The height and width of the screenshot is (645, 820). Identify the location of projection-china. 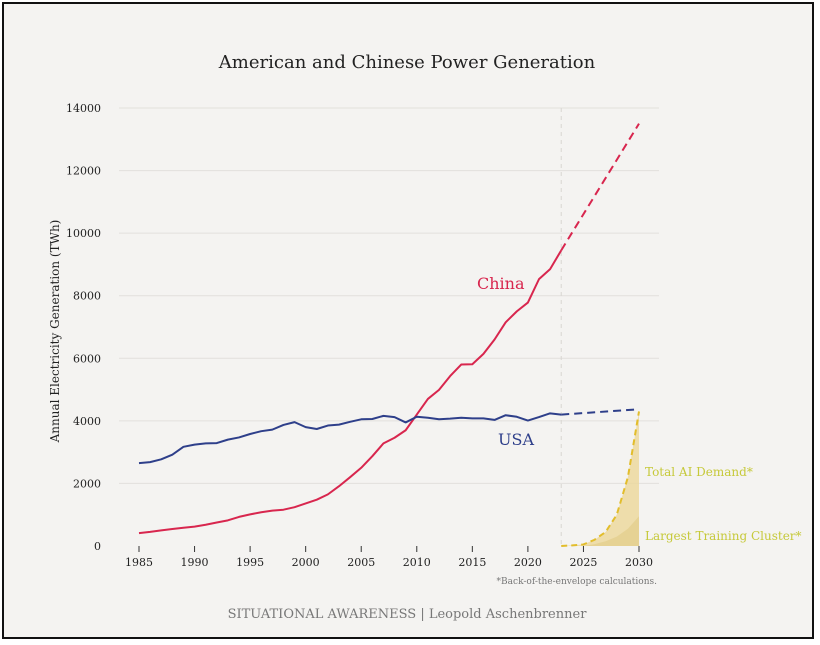
(600, 187).